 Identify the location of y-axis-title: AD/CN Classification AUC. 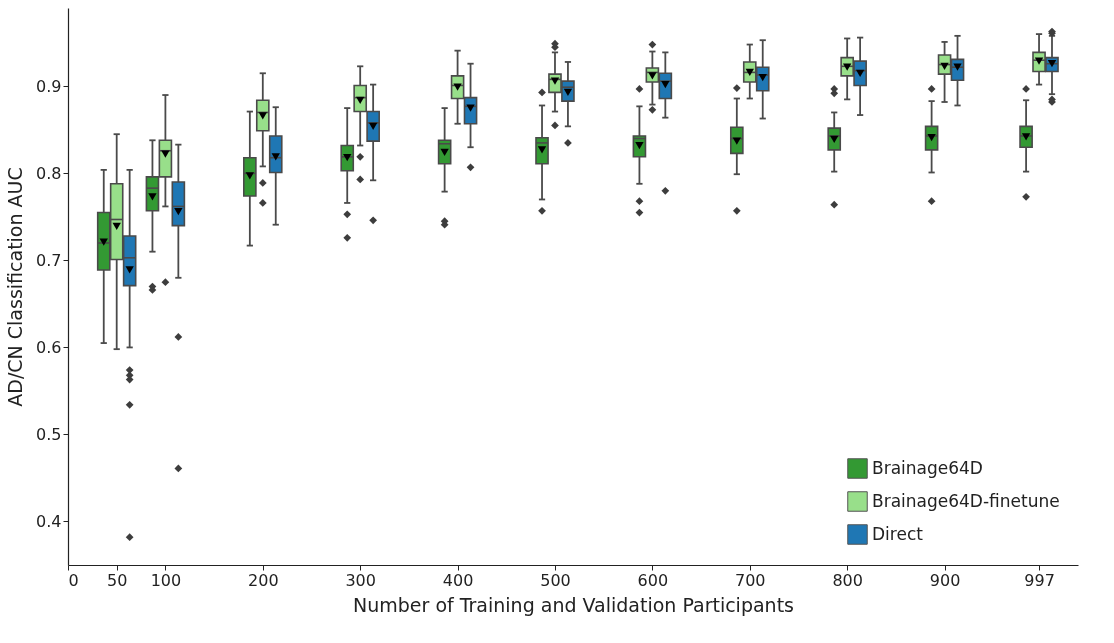
(15, 287).